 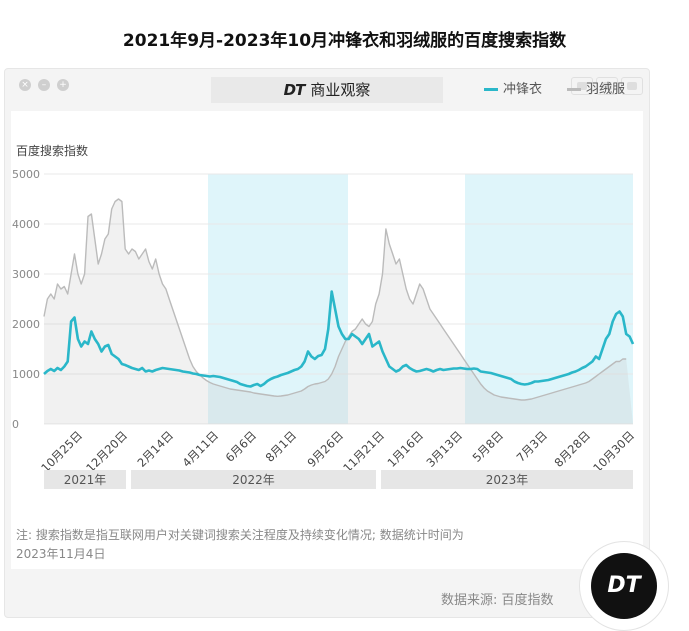 I want to click on page-title: 2021年9月-2023年10月冲锋衣和羽绒服的百度搜索指数, so click(x=344, y=41).